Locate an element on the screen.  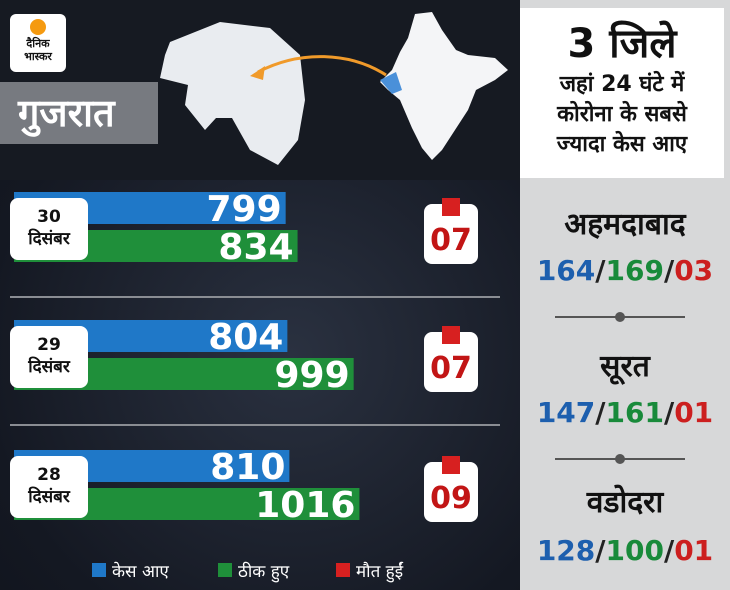
city-stats: 164/169/03 is located at coordinates (625, 270).